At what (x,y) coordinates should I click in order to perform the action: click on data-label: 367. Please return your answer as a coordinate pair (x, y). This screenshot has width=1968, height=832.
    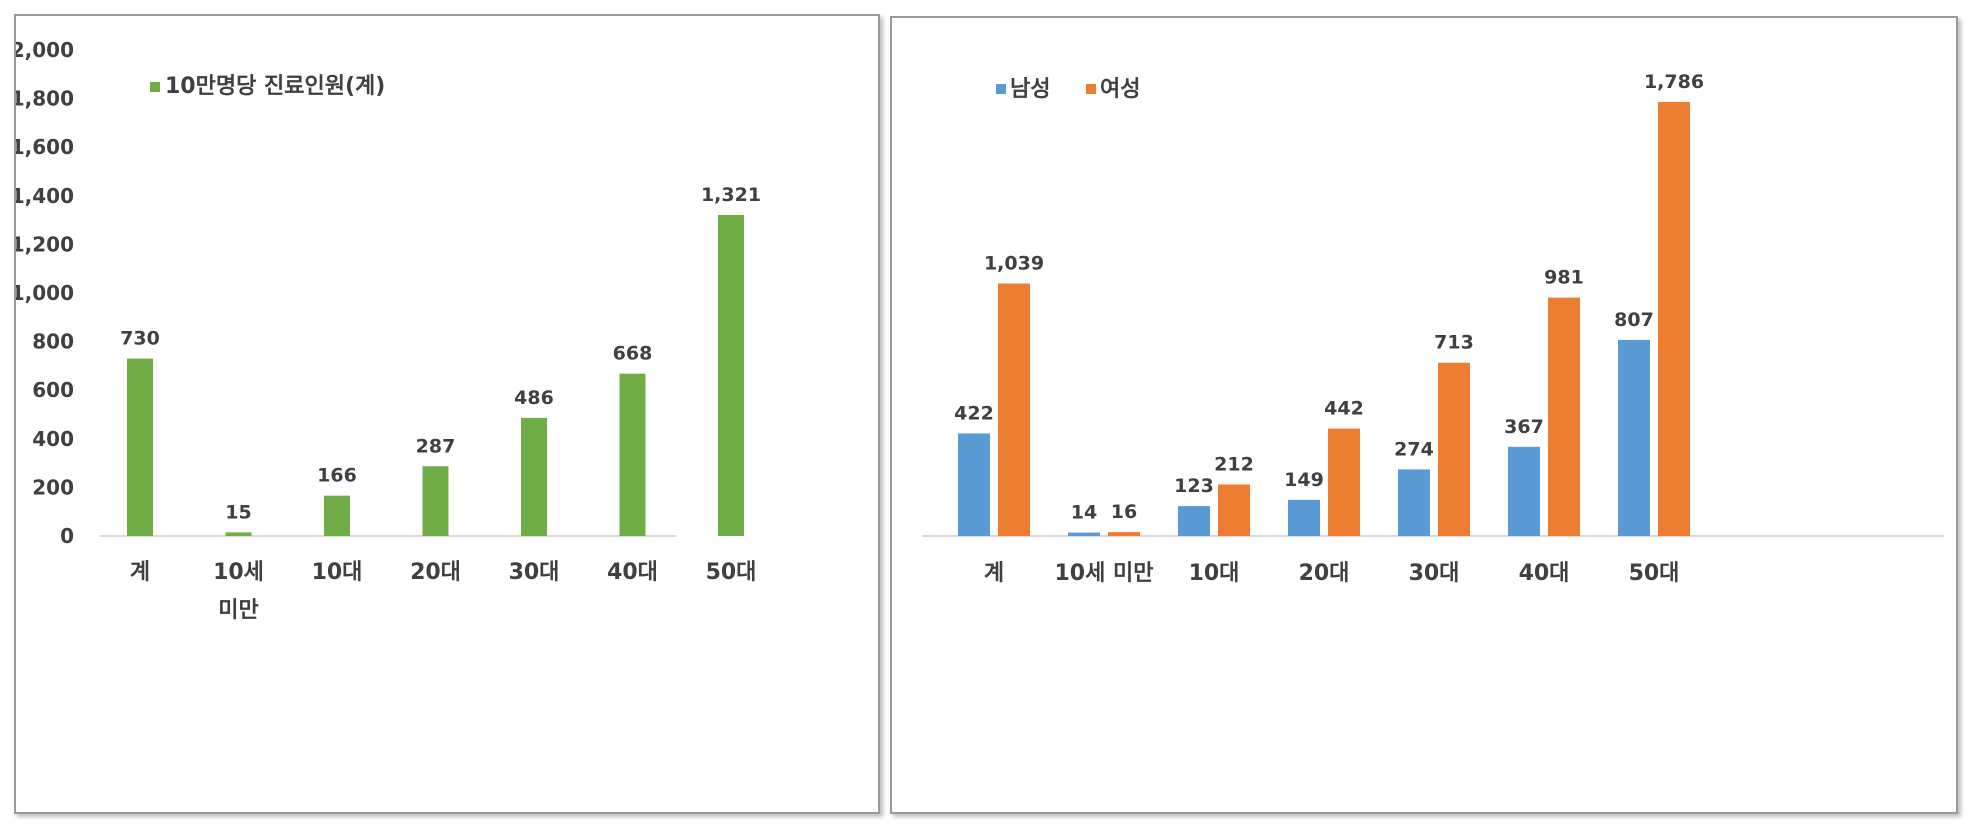
    Looking at the image, I should click on (1524, 427).